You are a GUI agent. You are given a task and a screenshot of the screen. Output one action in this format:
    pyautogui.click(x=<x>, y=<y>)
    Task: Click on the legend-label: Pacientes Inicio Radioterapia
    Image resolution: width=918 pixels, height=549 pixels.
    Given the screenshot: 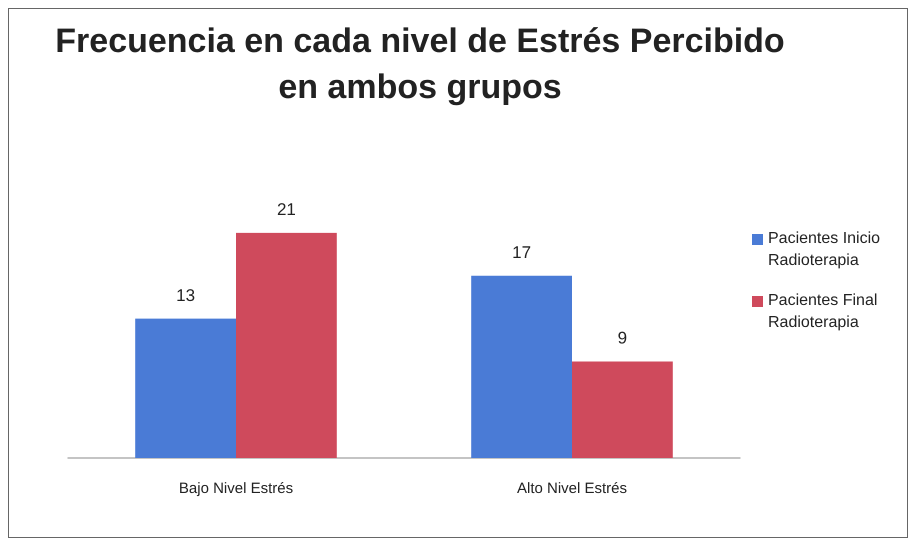 What is the action you would take?
    pyautogui.click(x=825, y=250)
    